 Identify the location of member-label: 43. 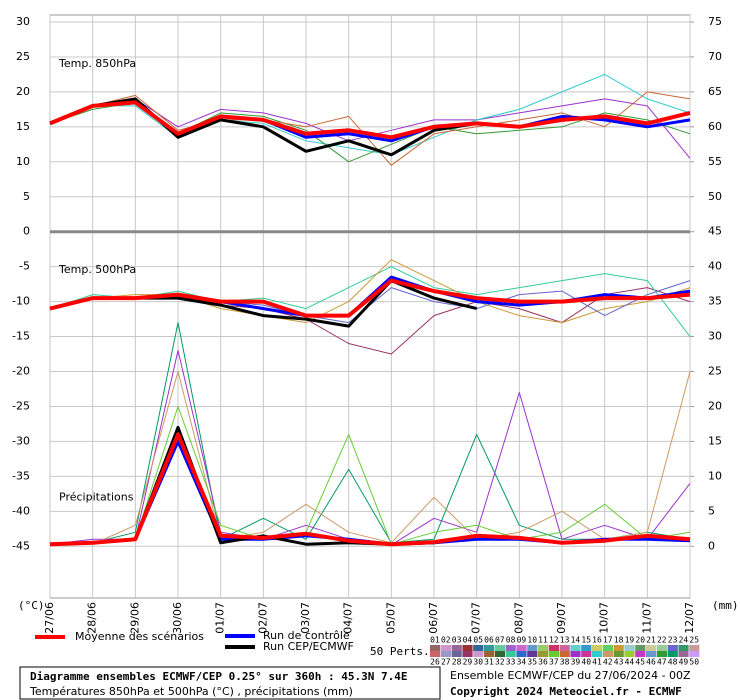
(619, 662).